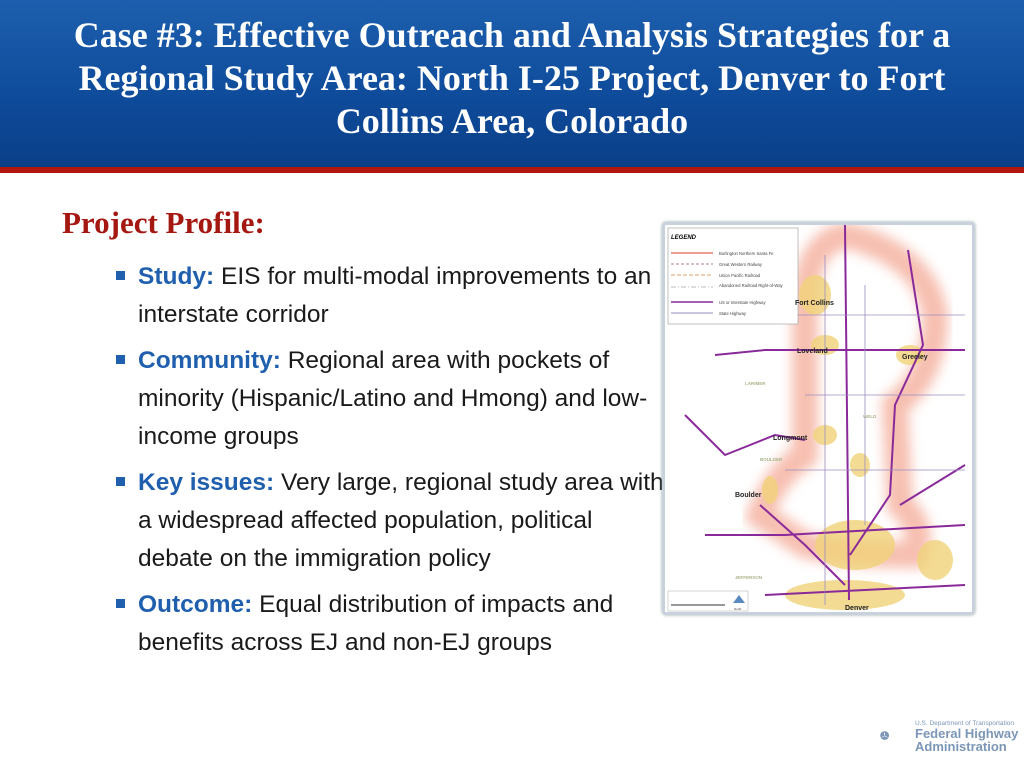  Describe the element at coordinates (742, 302) in the screenshot. I see `legend-item: US or Interstate Highway` at that location.